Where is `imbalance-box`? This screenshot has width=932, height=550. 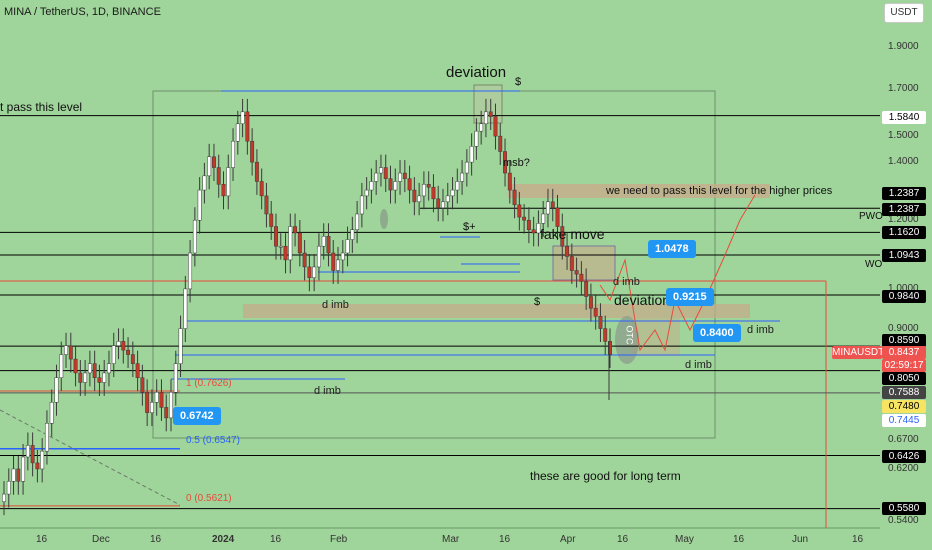 imbalance-box is located at coordinates (496, 311).